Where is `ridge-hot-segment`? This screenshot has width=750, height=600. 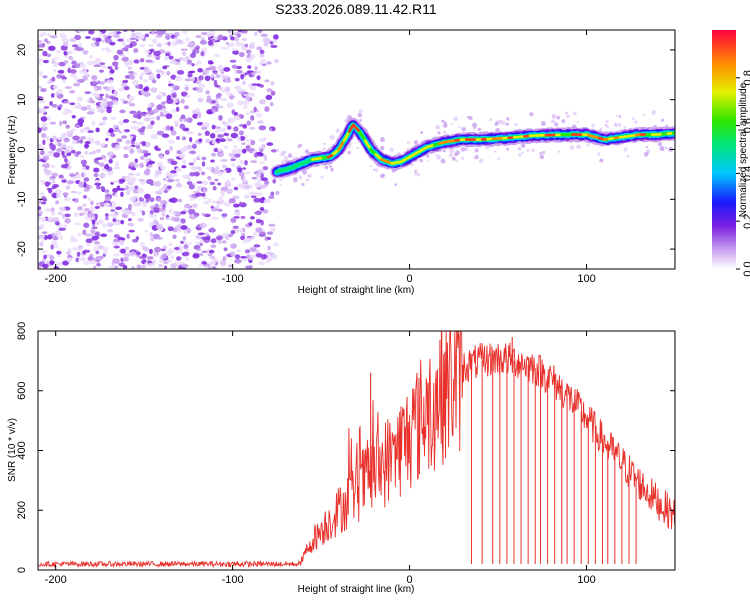 ridge-hot-segment is located at coordinates (383, 160).